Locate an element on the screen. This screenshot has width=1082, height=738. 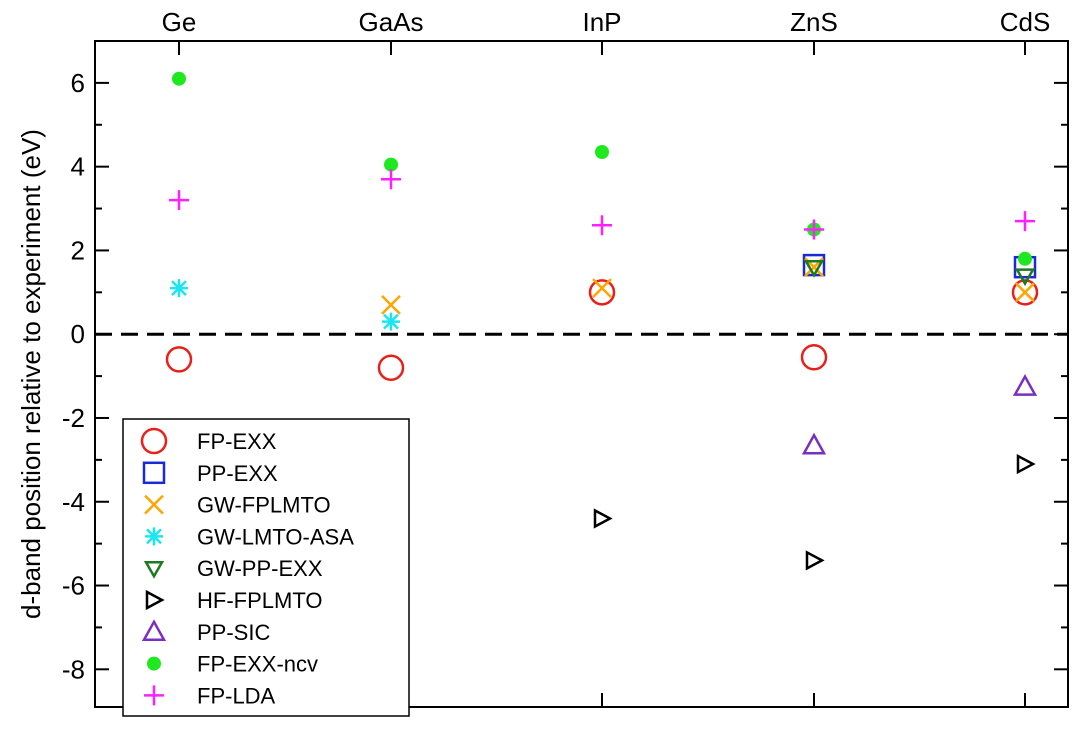
point-gw-pp-exx-zns is located at coordinates (814, 268).